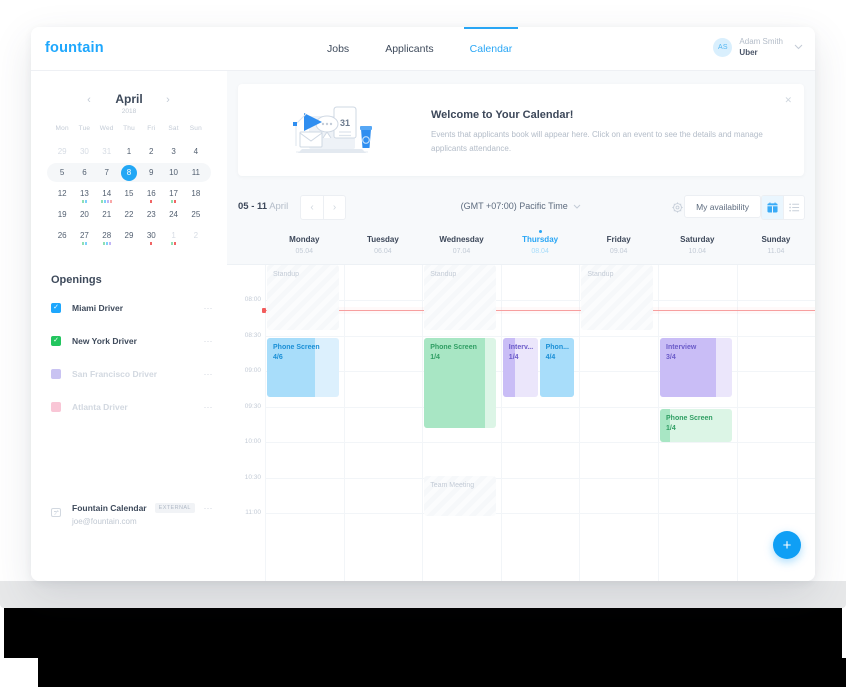 The height and width of the screenshot is (687, 846). I want to click on mini-calendar-day-25: 25, so click(196, 214).